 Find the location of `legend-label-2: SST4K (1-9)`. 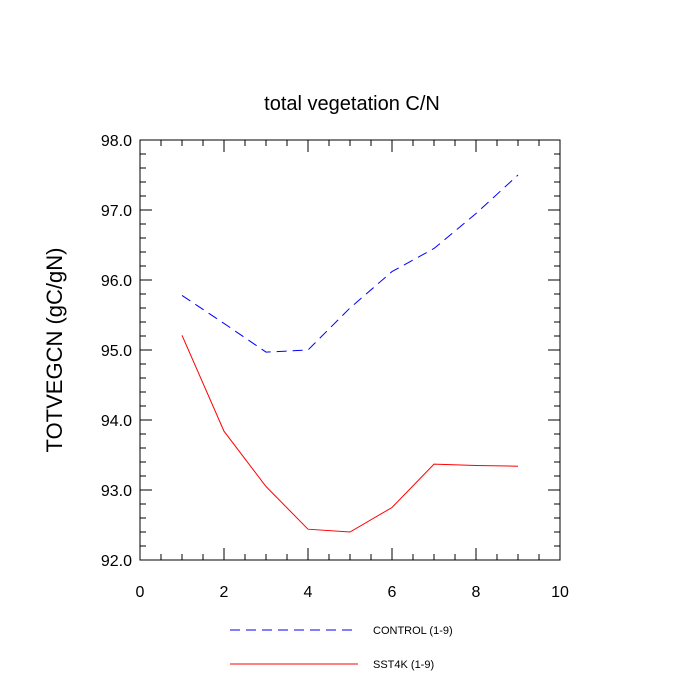

legend-label-2: SST4K (1-9) is located at coordinates (403, 665).